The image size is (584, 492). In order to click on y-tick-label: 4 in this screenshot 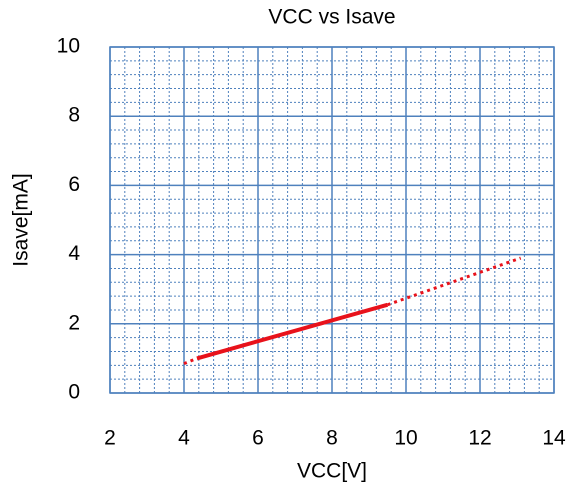, I will do `click(74, 253)`.